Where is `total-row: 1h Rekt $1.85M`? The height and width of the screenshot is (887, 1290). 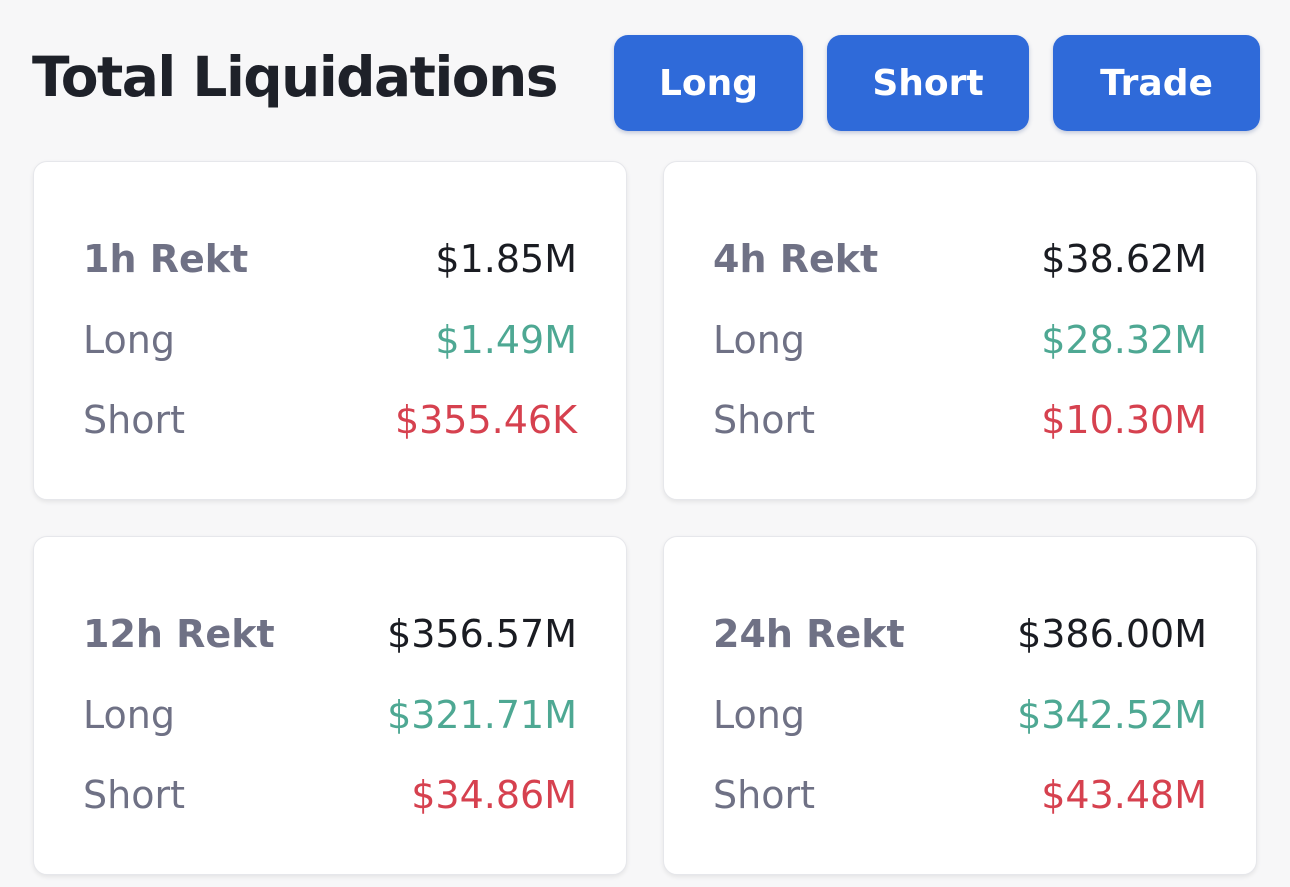 total-row: 1h Rekt $1.85M is located at coordinates (330, 259).